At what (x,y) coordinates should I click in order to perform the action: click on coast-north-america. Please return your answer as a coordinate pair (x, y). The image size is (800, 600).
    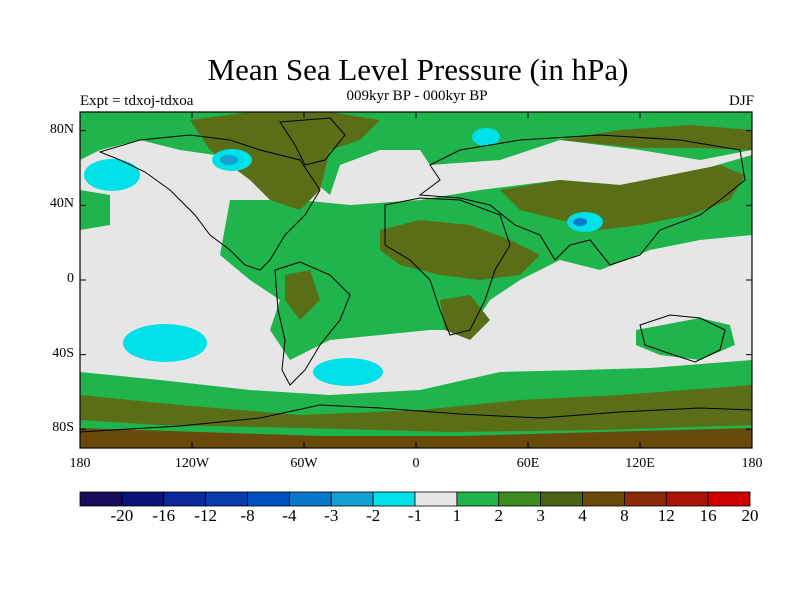
    Looking at the image, I should click on (209, 202).